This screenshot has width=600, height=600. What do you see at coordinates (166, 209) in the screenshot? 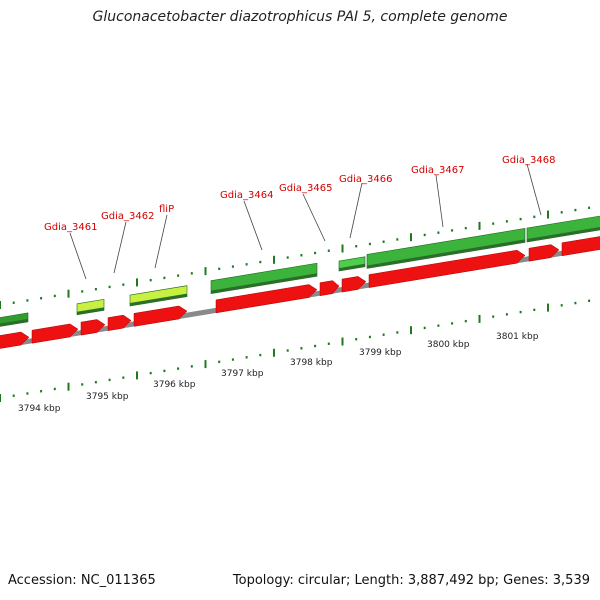
I see `gene-label: fliP` at bounding box center [166, 209].